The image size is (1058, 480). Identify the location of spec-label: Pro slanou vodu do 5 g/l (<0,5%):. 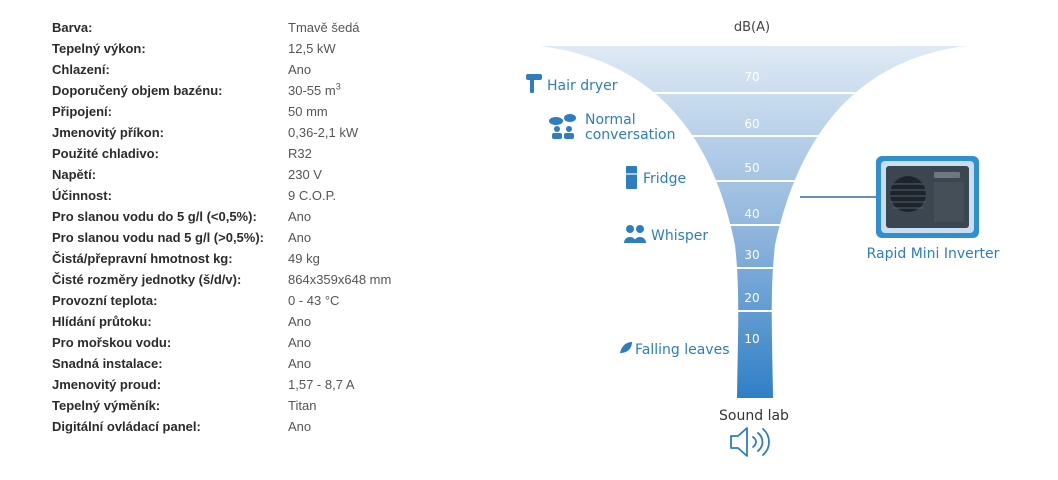
(154, 216).